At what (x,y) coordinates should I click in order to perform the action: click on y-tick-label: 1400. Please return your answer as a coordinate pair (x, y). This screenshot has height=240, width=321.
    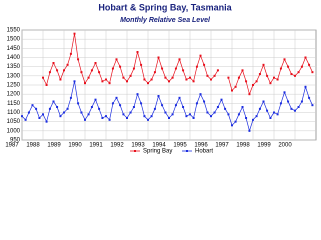
    Looking at the image, I should click on (14, 58).